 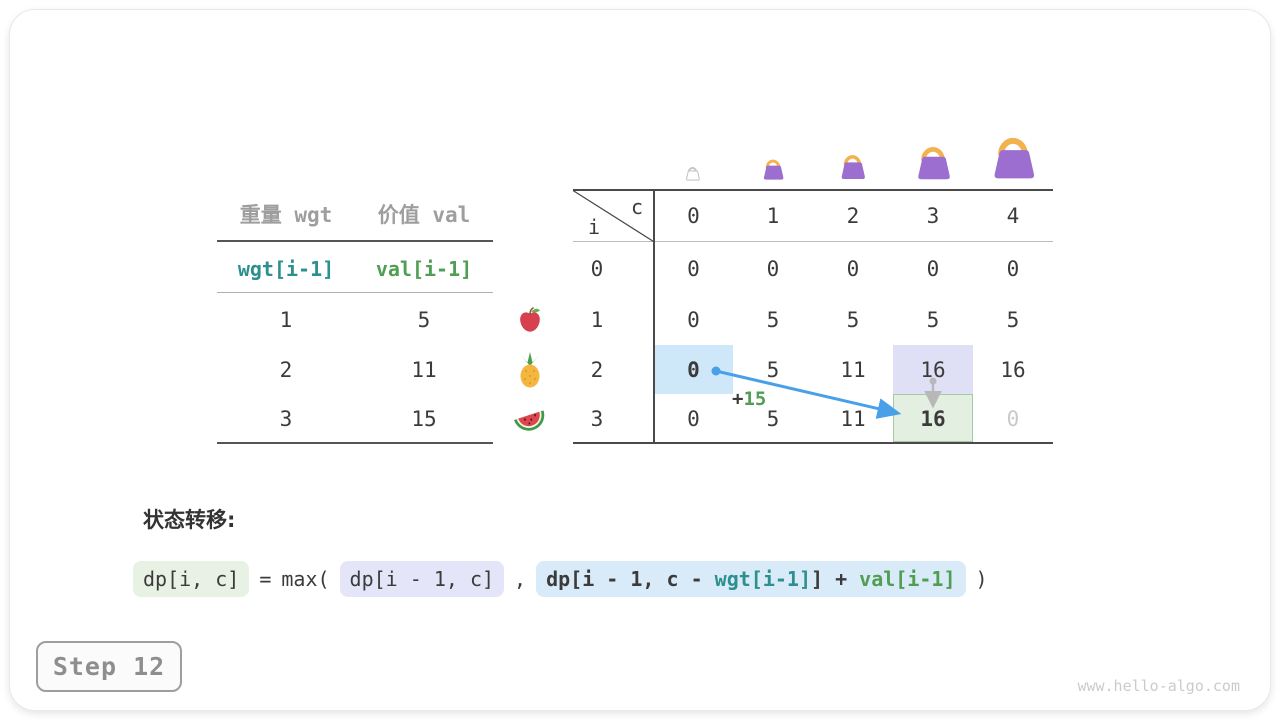 What do you see at coordinates (773, 216) in the screenshot?
I see `dp-col-header-1: 1` at bounding box center [773, 216].